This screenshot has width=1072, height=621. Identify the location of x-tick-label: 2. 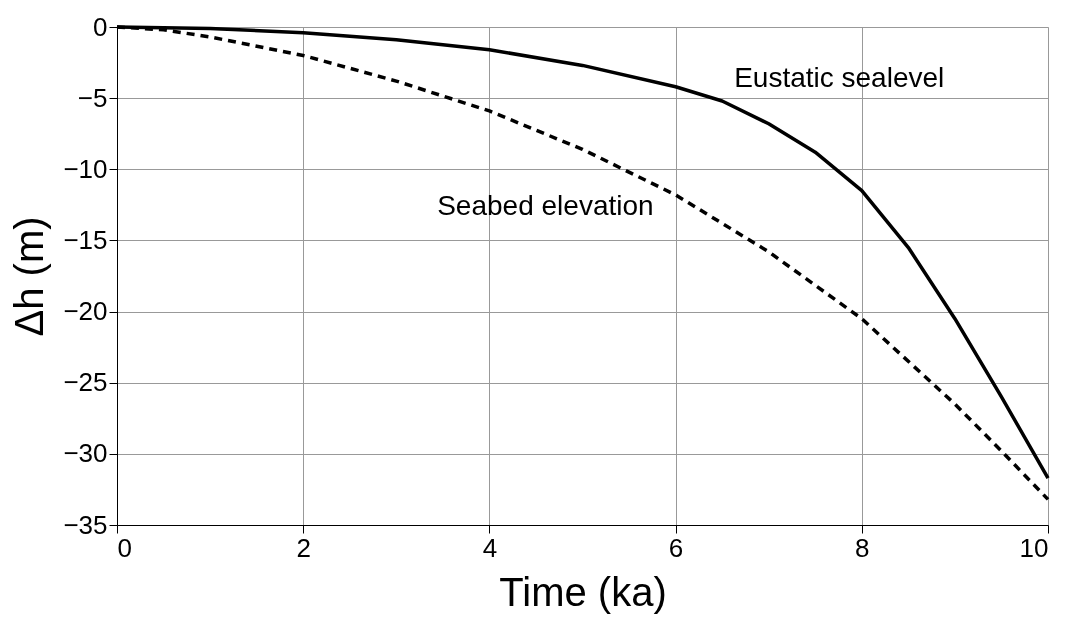
(303, 547).